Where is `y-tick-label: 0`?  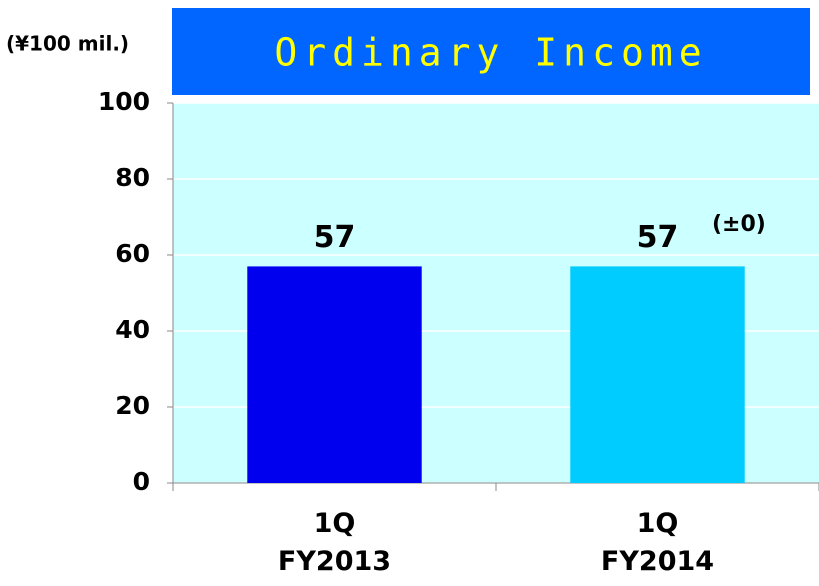 y-tick-label: 0 is located at coordinates (141, 481).